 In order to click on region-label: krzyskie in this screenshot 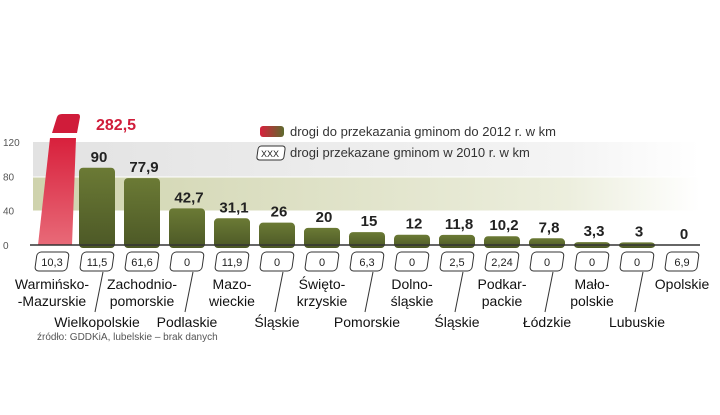, I will do `click(322, 301)`.